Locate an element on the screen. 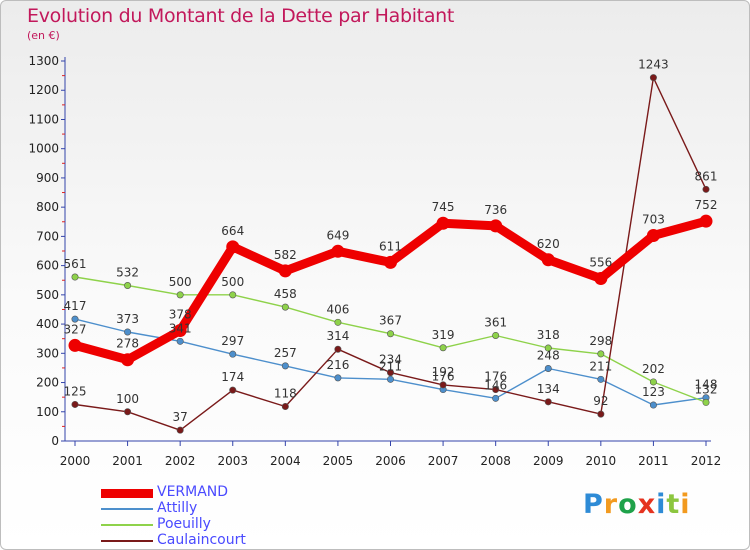 The image size is (750, 550). data-label-vermand: 752 is located at coordinates (706, 205).